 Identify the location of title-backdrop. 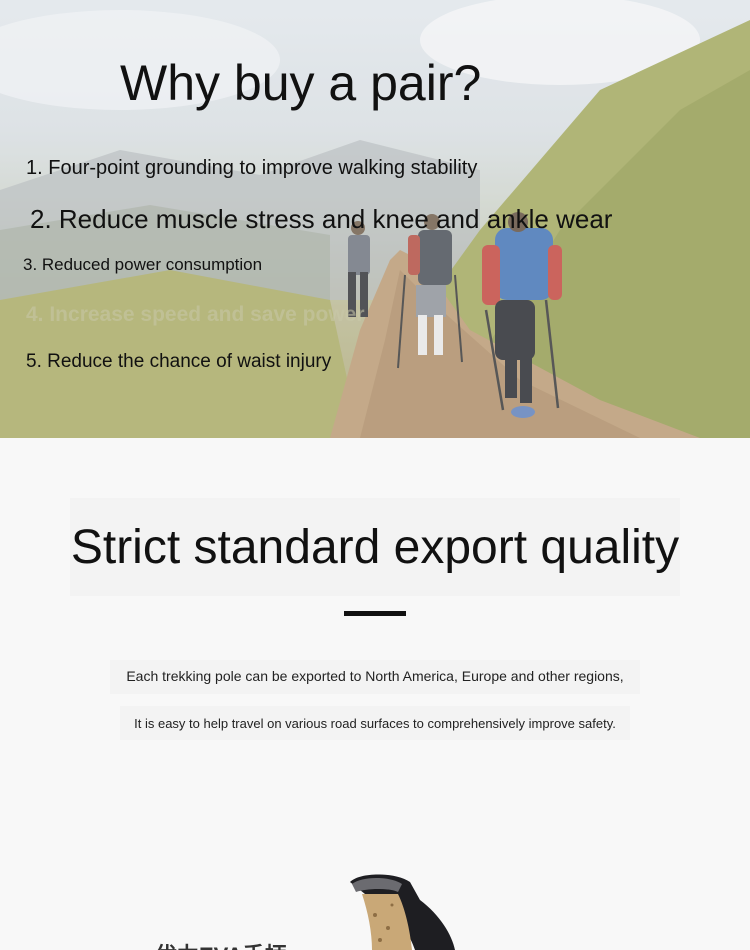
(375, 547).